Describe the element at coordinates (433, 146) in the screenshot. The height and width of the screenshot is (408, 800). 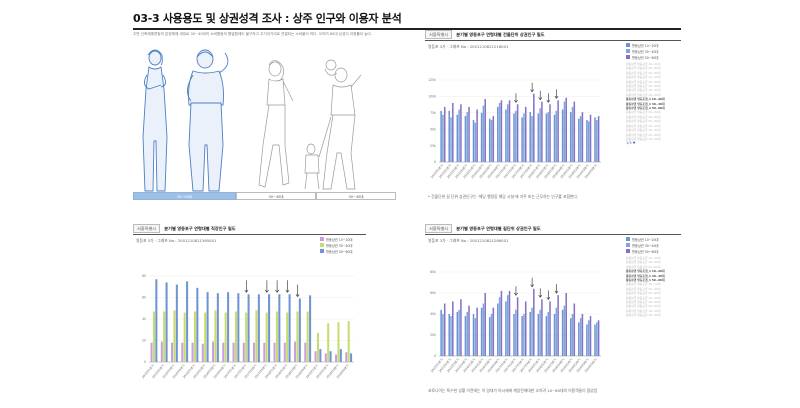
I see `y-tick-label: 25k` at that location.